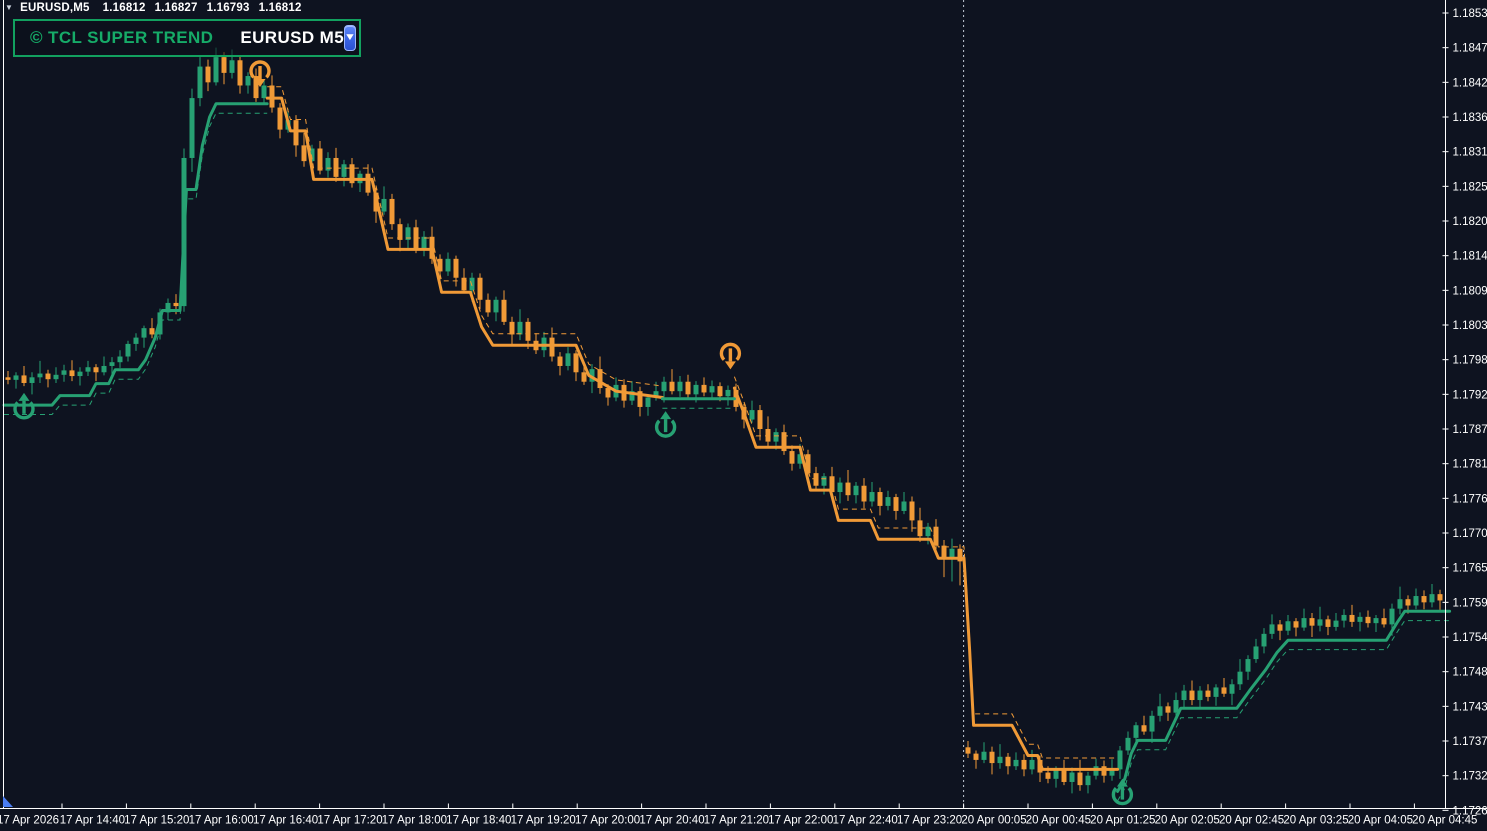 This screenshot has width=1487, height=831. I want to click on time-axis-label: 20 Apr 02:05, so click(1187, 821).